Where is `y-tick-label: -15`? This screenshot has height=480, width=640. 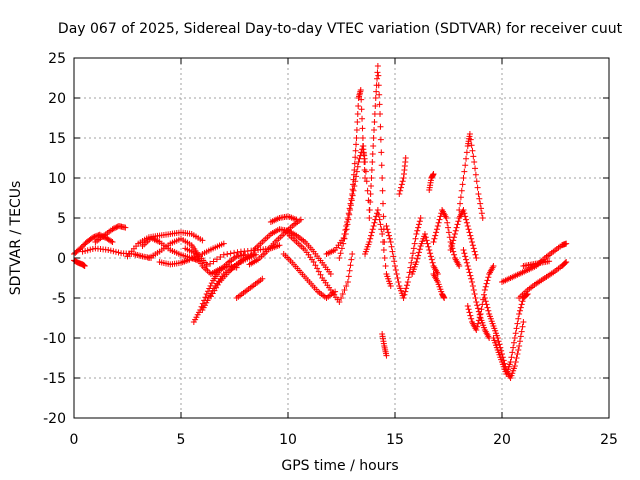
y-tick-label: -15 is located at coordinates (54, 379).